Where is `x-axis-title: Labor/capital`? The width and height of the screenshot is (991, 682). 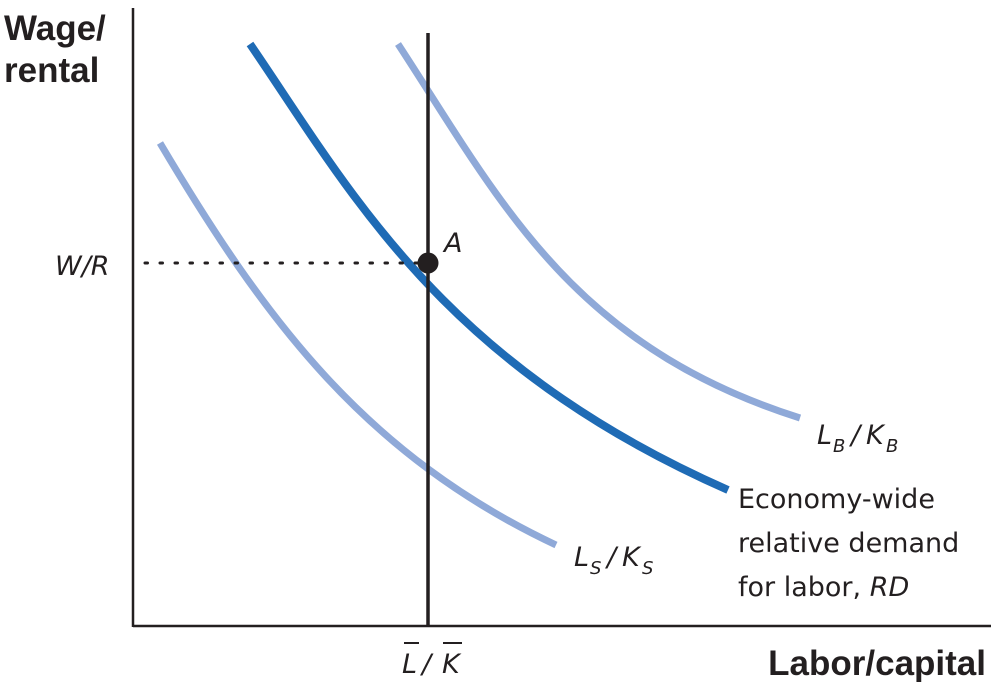
x-axis-title: Labor/capital is located at coordinates (877, 663).